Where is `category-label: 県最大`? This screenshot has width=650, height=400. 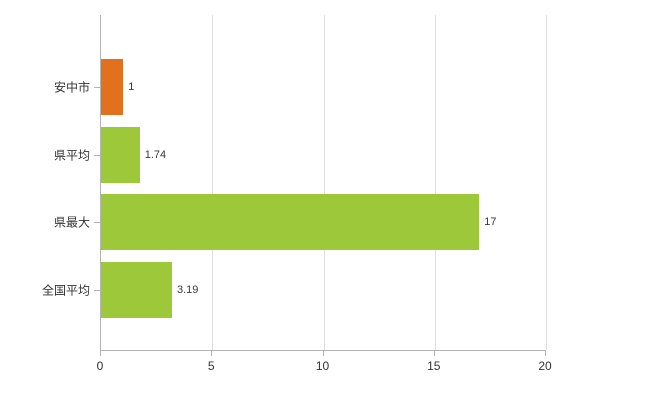
category-label: 県最大 is located at coordinates (71, 222).